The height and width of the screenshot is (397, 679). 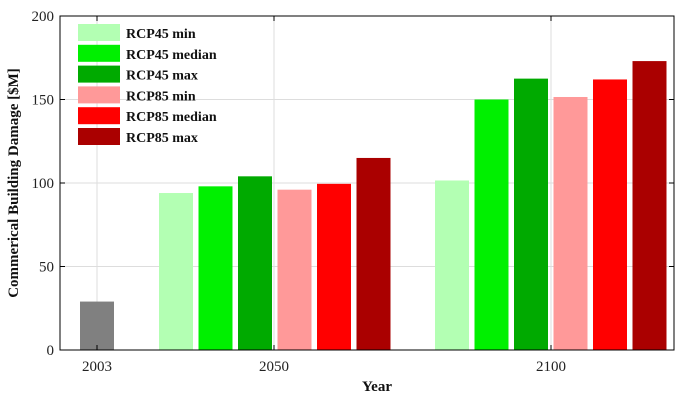 What do you see at coordinates (43, 184) in the screenshot?
I see `y-tick-label: 100` at bounding box center [43, 184].